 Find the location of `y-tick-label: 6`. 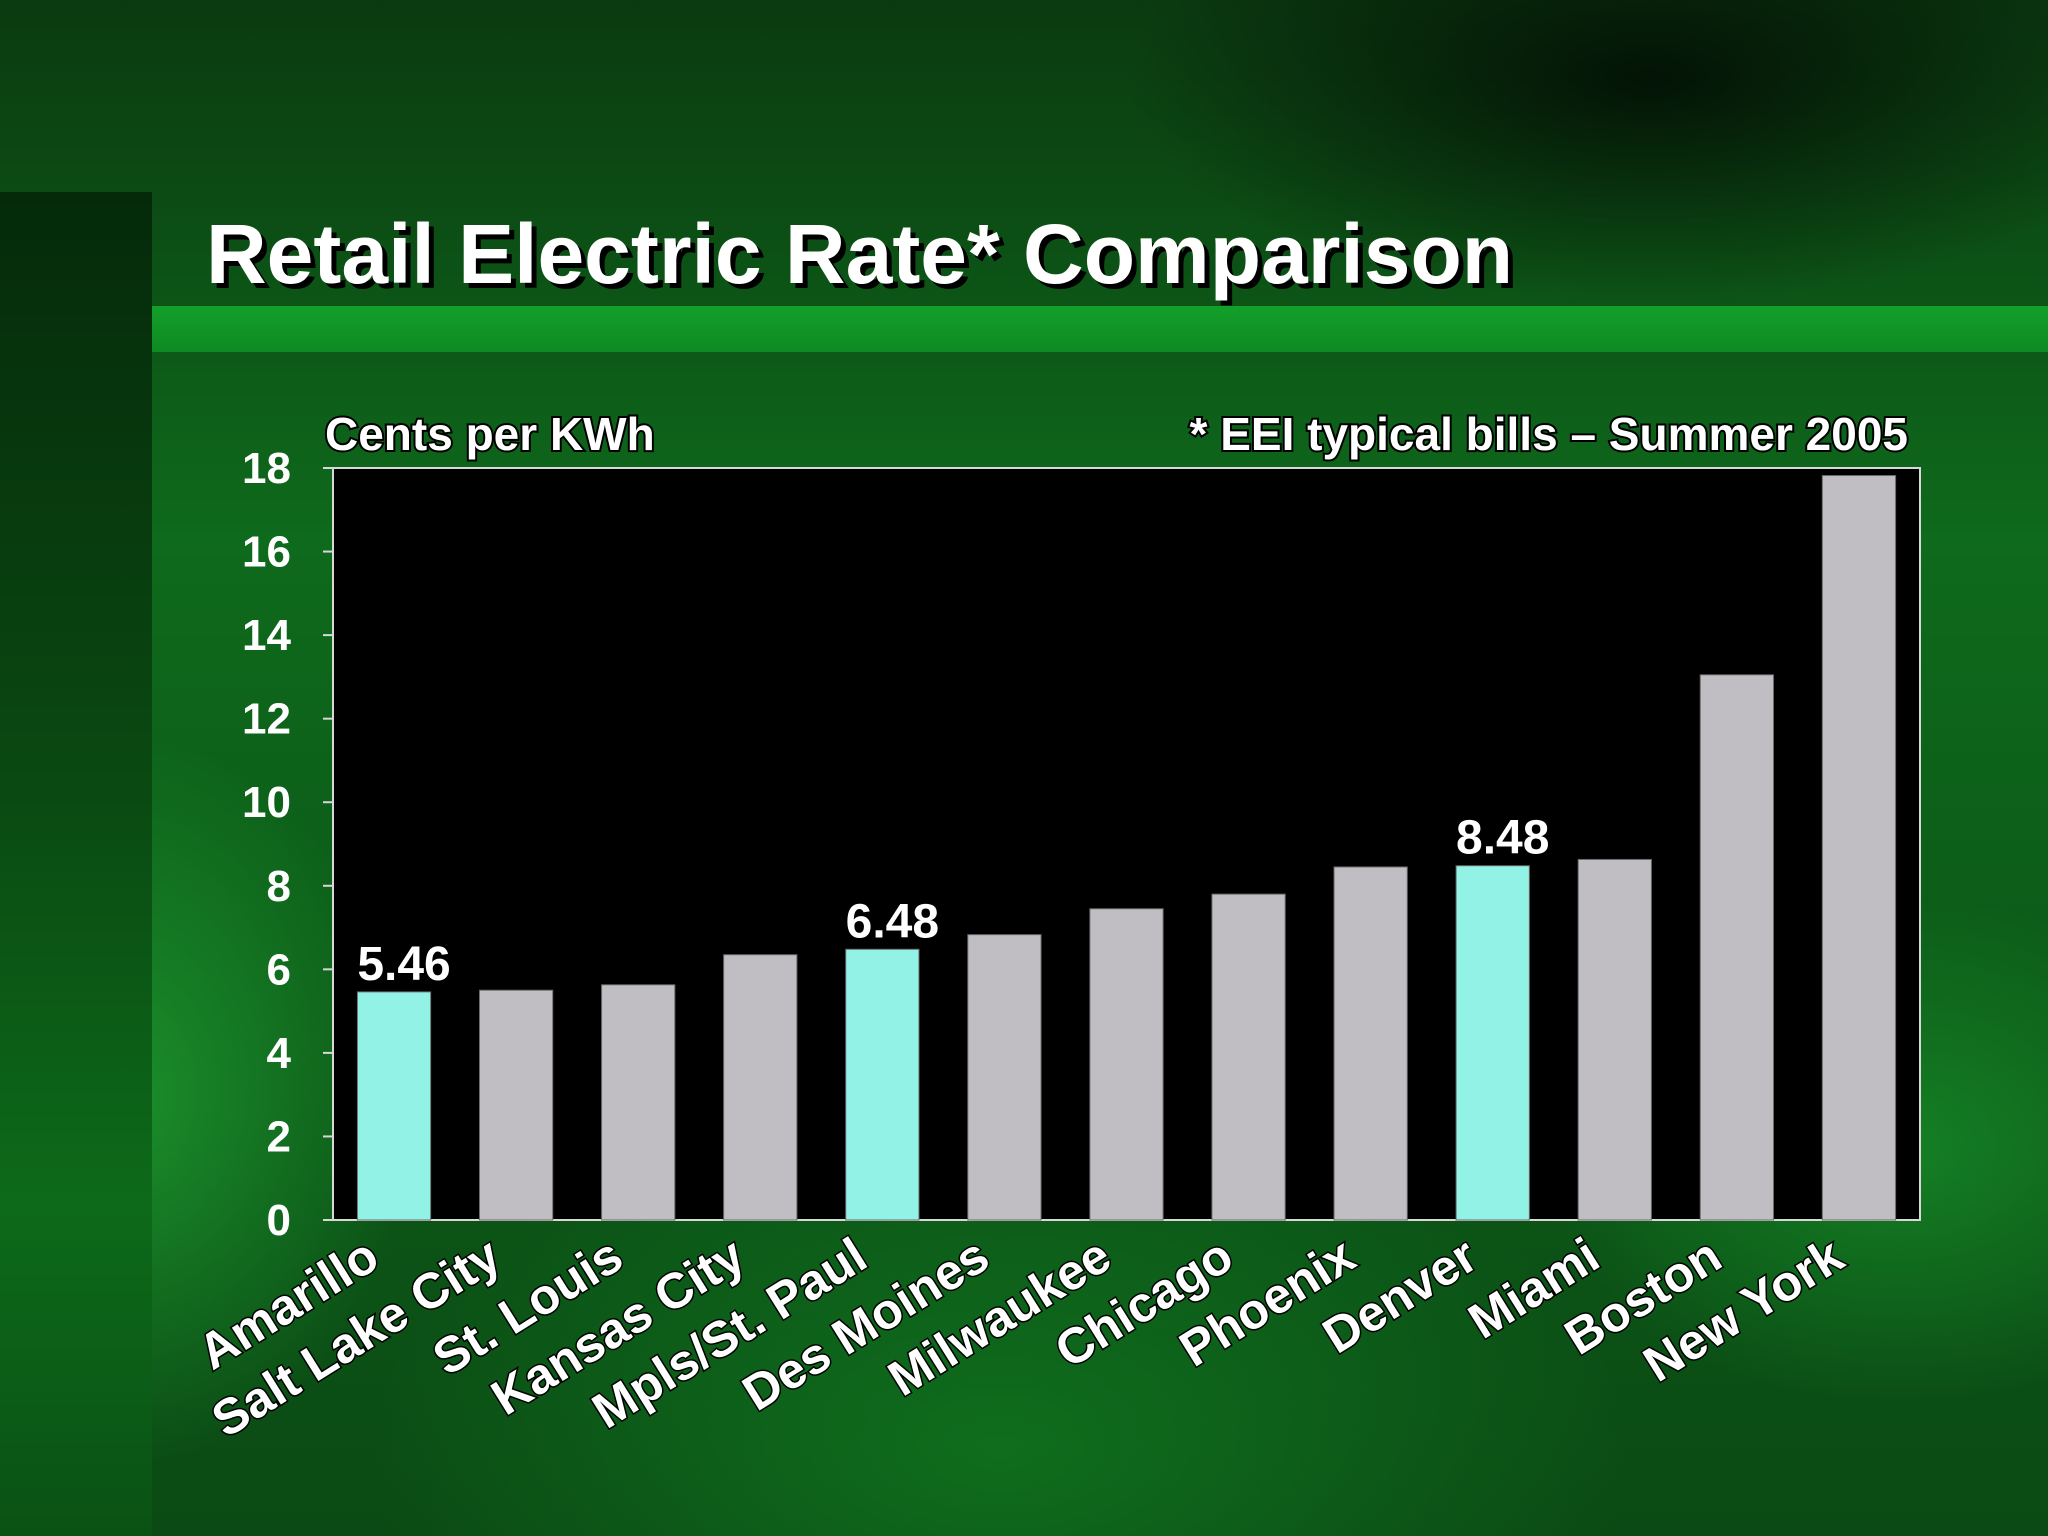

y-tick-label: 6 is located at coordinates (279, 969).